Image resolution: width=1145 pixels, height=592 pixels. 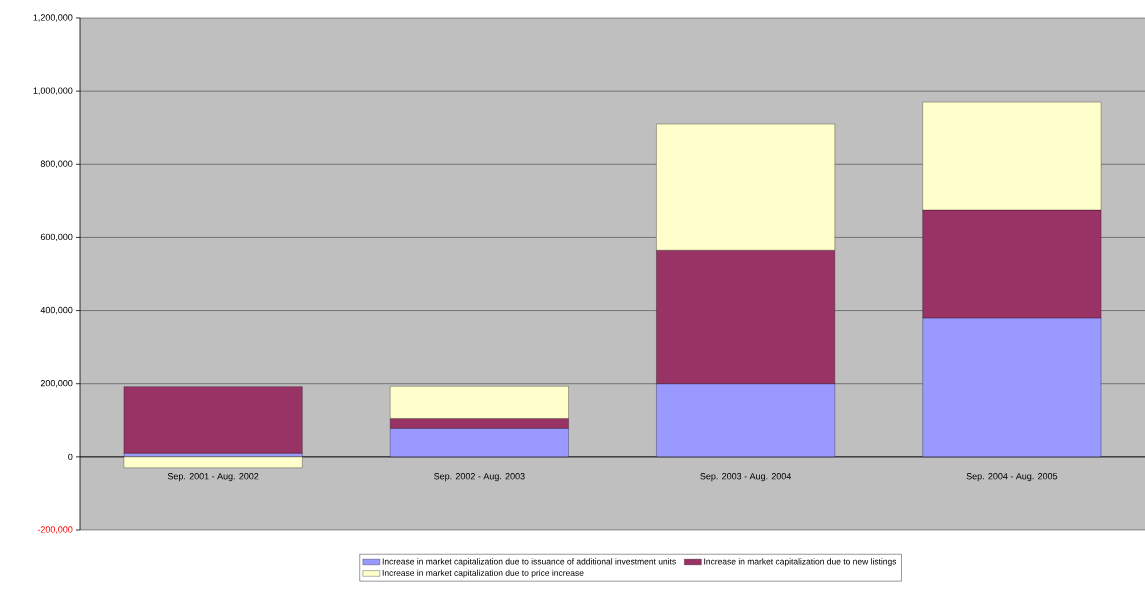 What do you see at coordinates (56, 164) in the screenshot?
I see `y-tick-label: 800,000` at bounding box center [56, 164].